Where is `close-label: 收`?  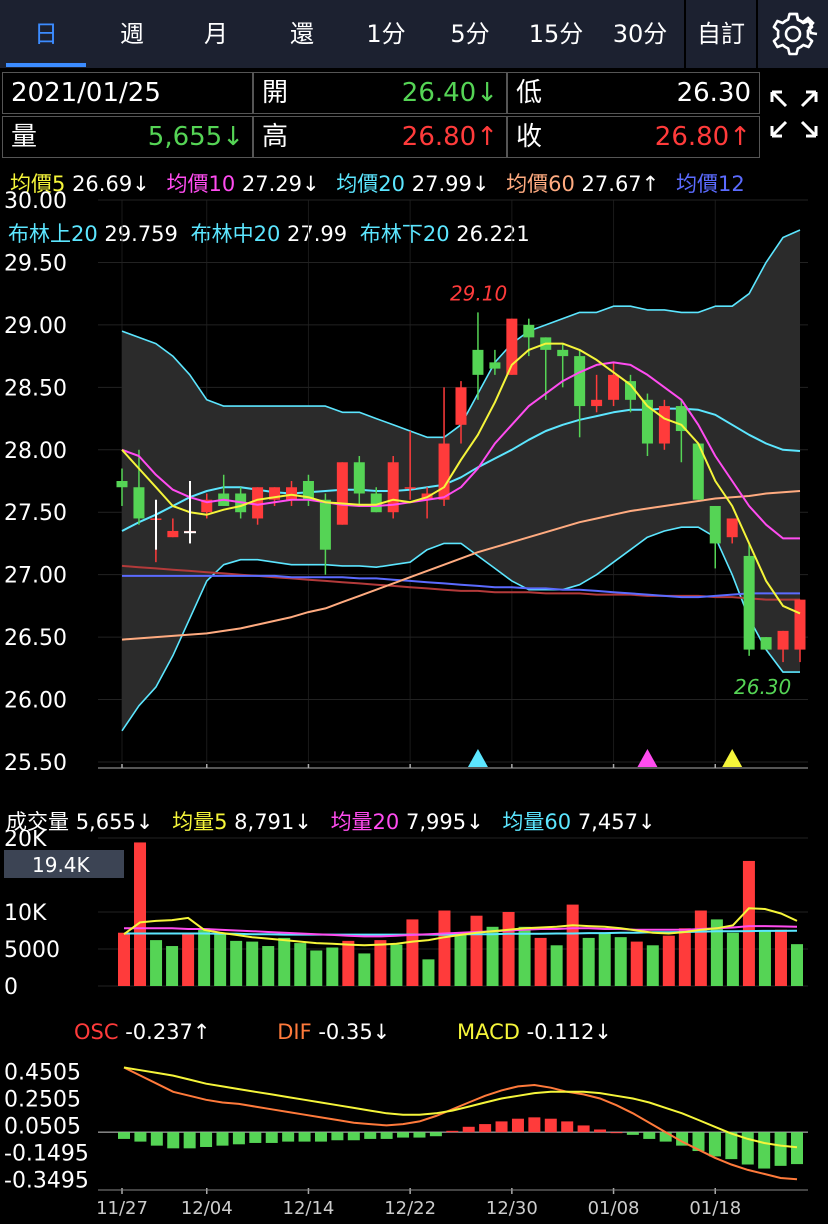
close-label: 收 is located at coordinates (529, 137).